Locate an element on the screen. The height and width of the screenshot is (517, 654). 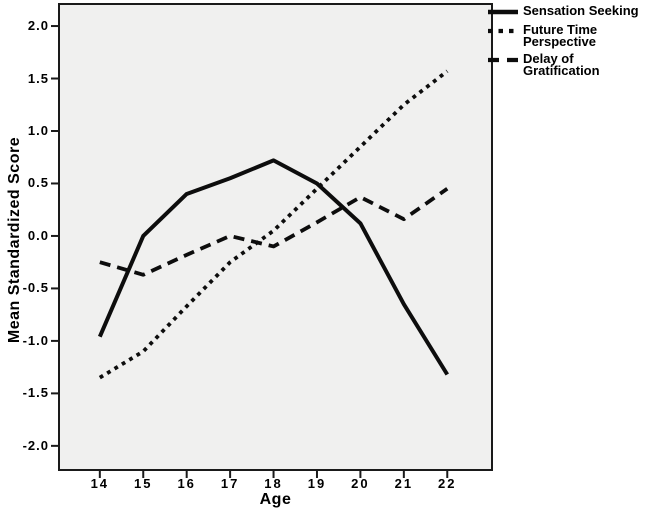
x-tick-label: 14 is located at coordinates (100, 483).